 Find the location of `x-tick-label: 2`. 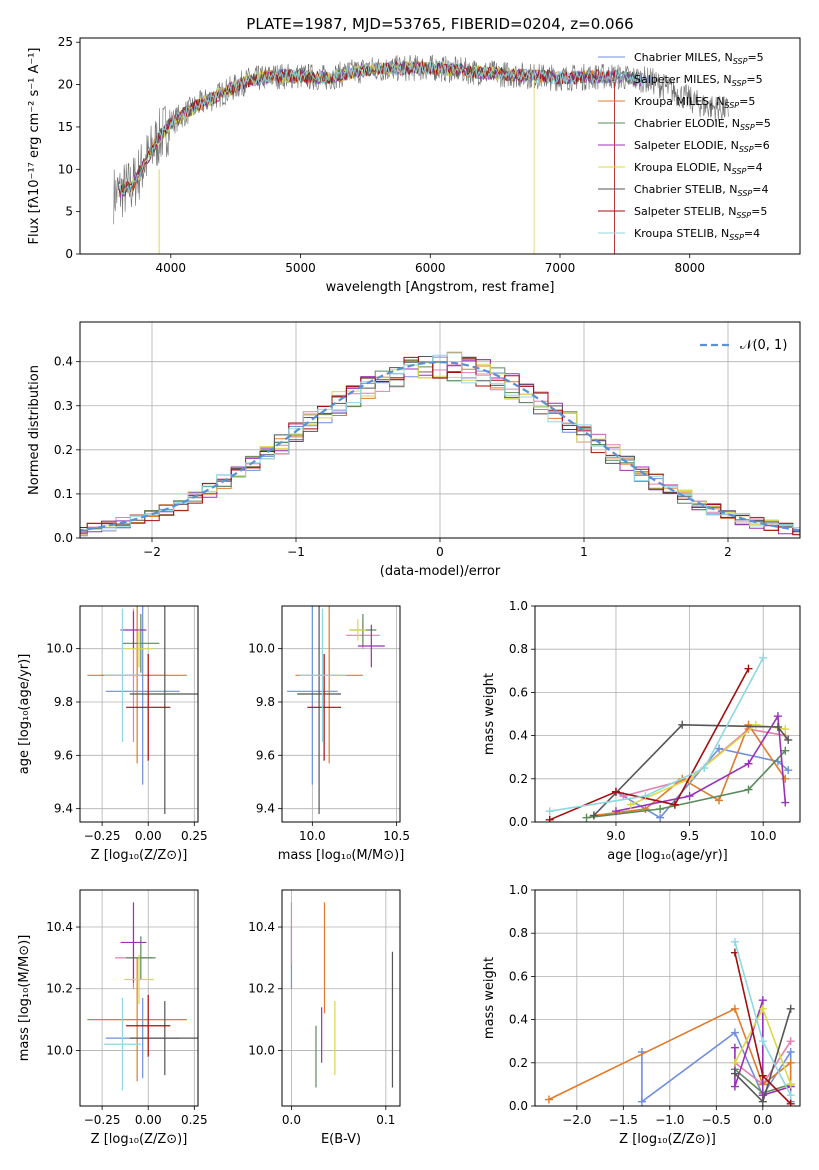

x-tick-label: 2 is located at coordinates (728, 552).